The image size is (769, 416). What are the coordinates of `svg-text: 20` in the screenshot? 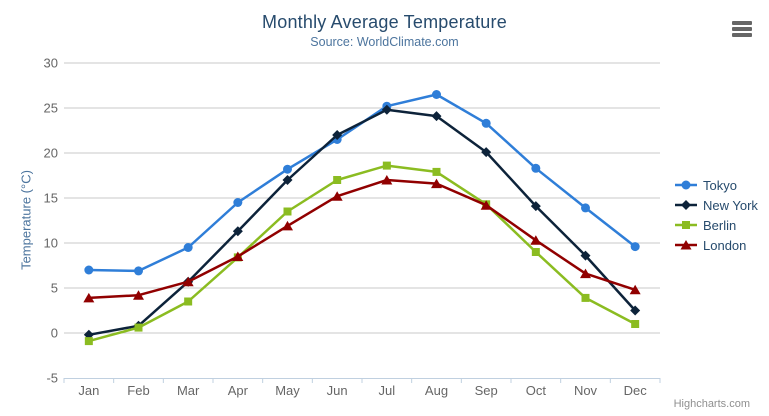 It's located at (51, 153).